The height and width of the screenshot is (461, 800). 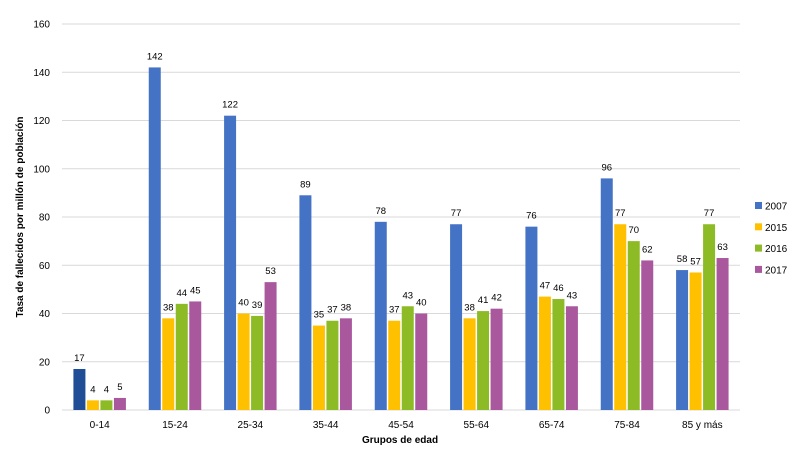 What do you see at coordinates (709, 317) in the screenshot?
I see `bar-2016-85 y más` at bounding box center [709, 317].